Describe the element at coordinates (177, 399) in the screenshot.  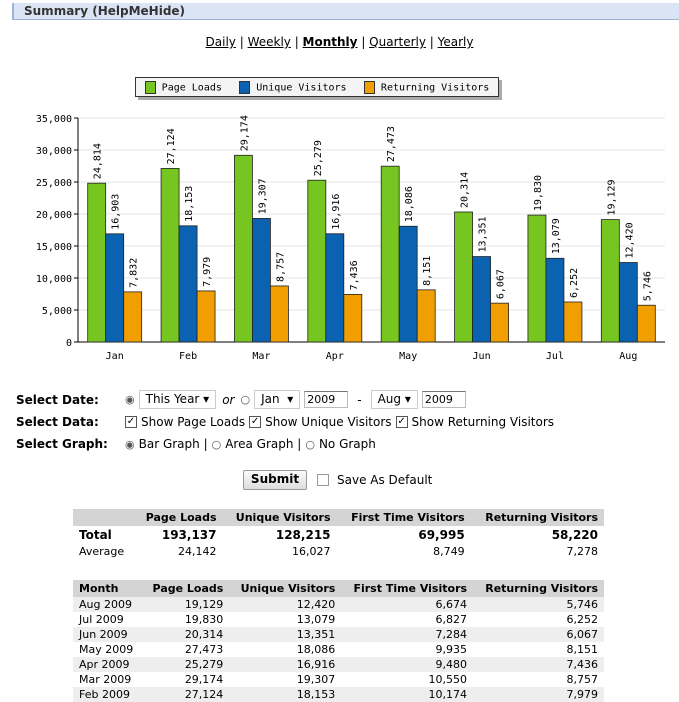
I see `this-year-select: This Year ▾` at that location.